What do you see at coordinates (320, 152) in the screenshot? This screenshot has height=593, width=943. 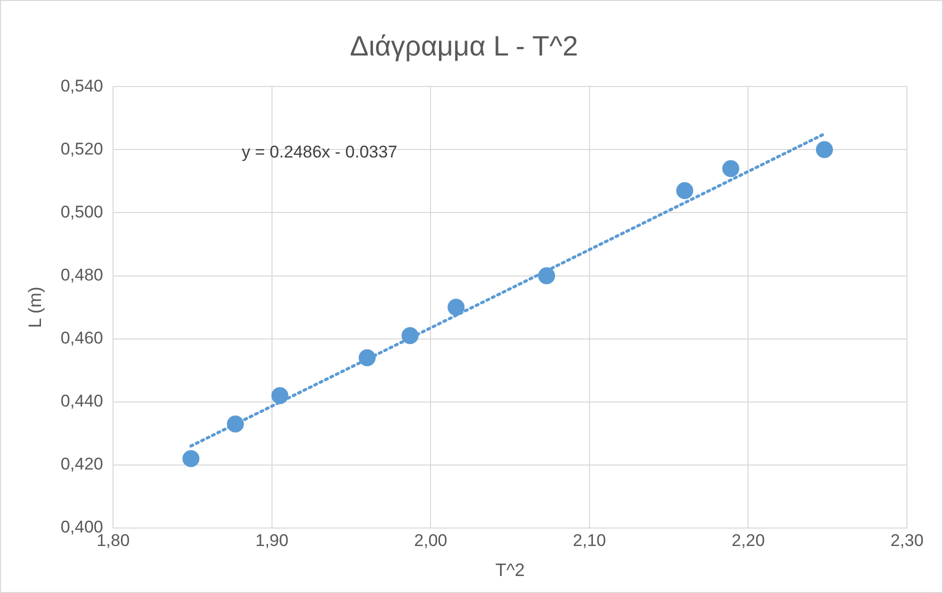 I see `annotation: y = 0.2486x - 0.0337` at bounding box center [320, 152].